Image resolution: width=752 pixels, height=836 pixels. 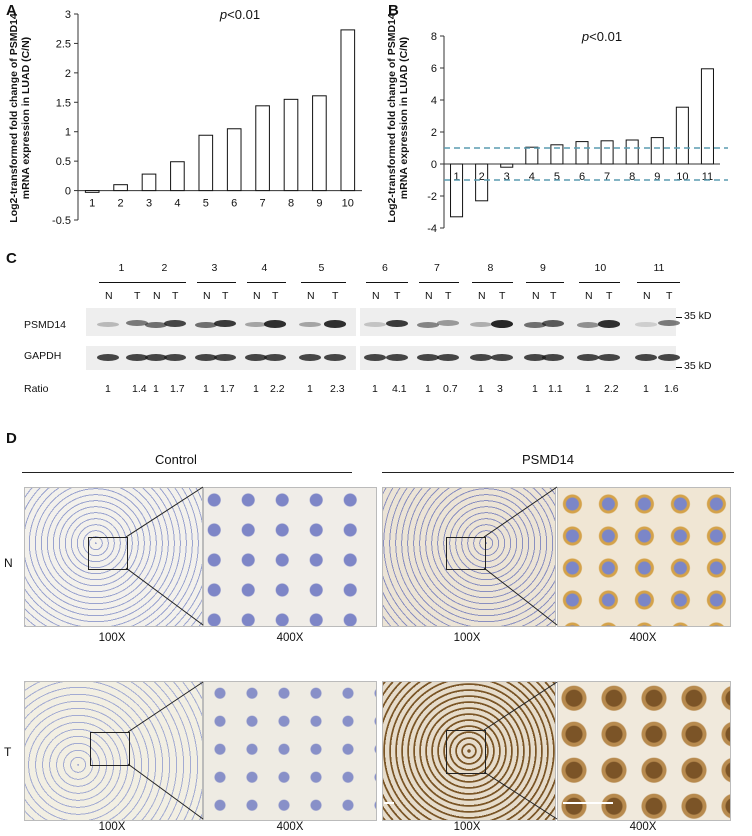 What do you see at coordinates (518, 358) in the screenshot?
I see `blot-gapdh-right` at bounding box center [518, 358].